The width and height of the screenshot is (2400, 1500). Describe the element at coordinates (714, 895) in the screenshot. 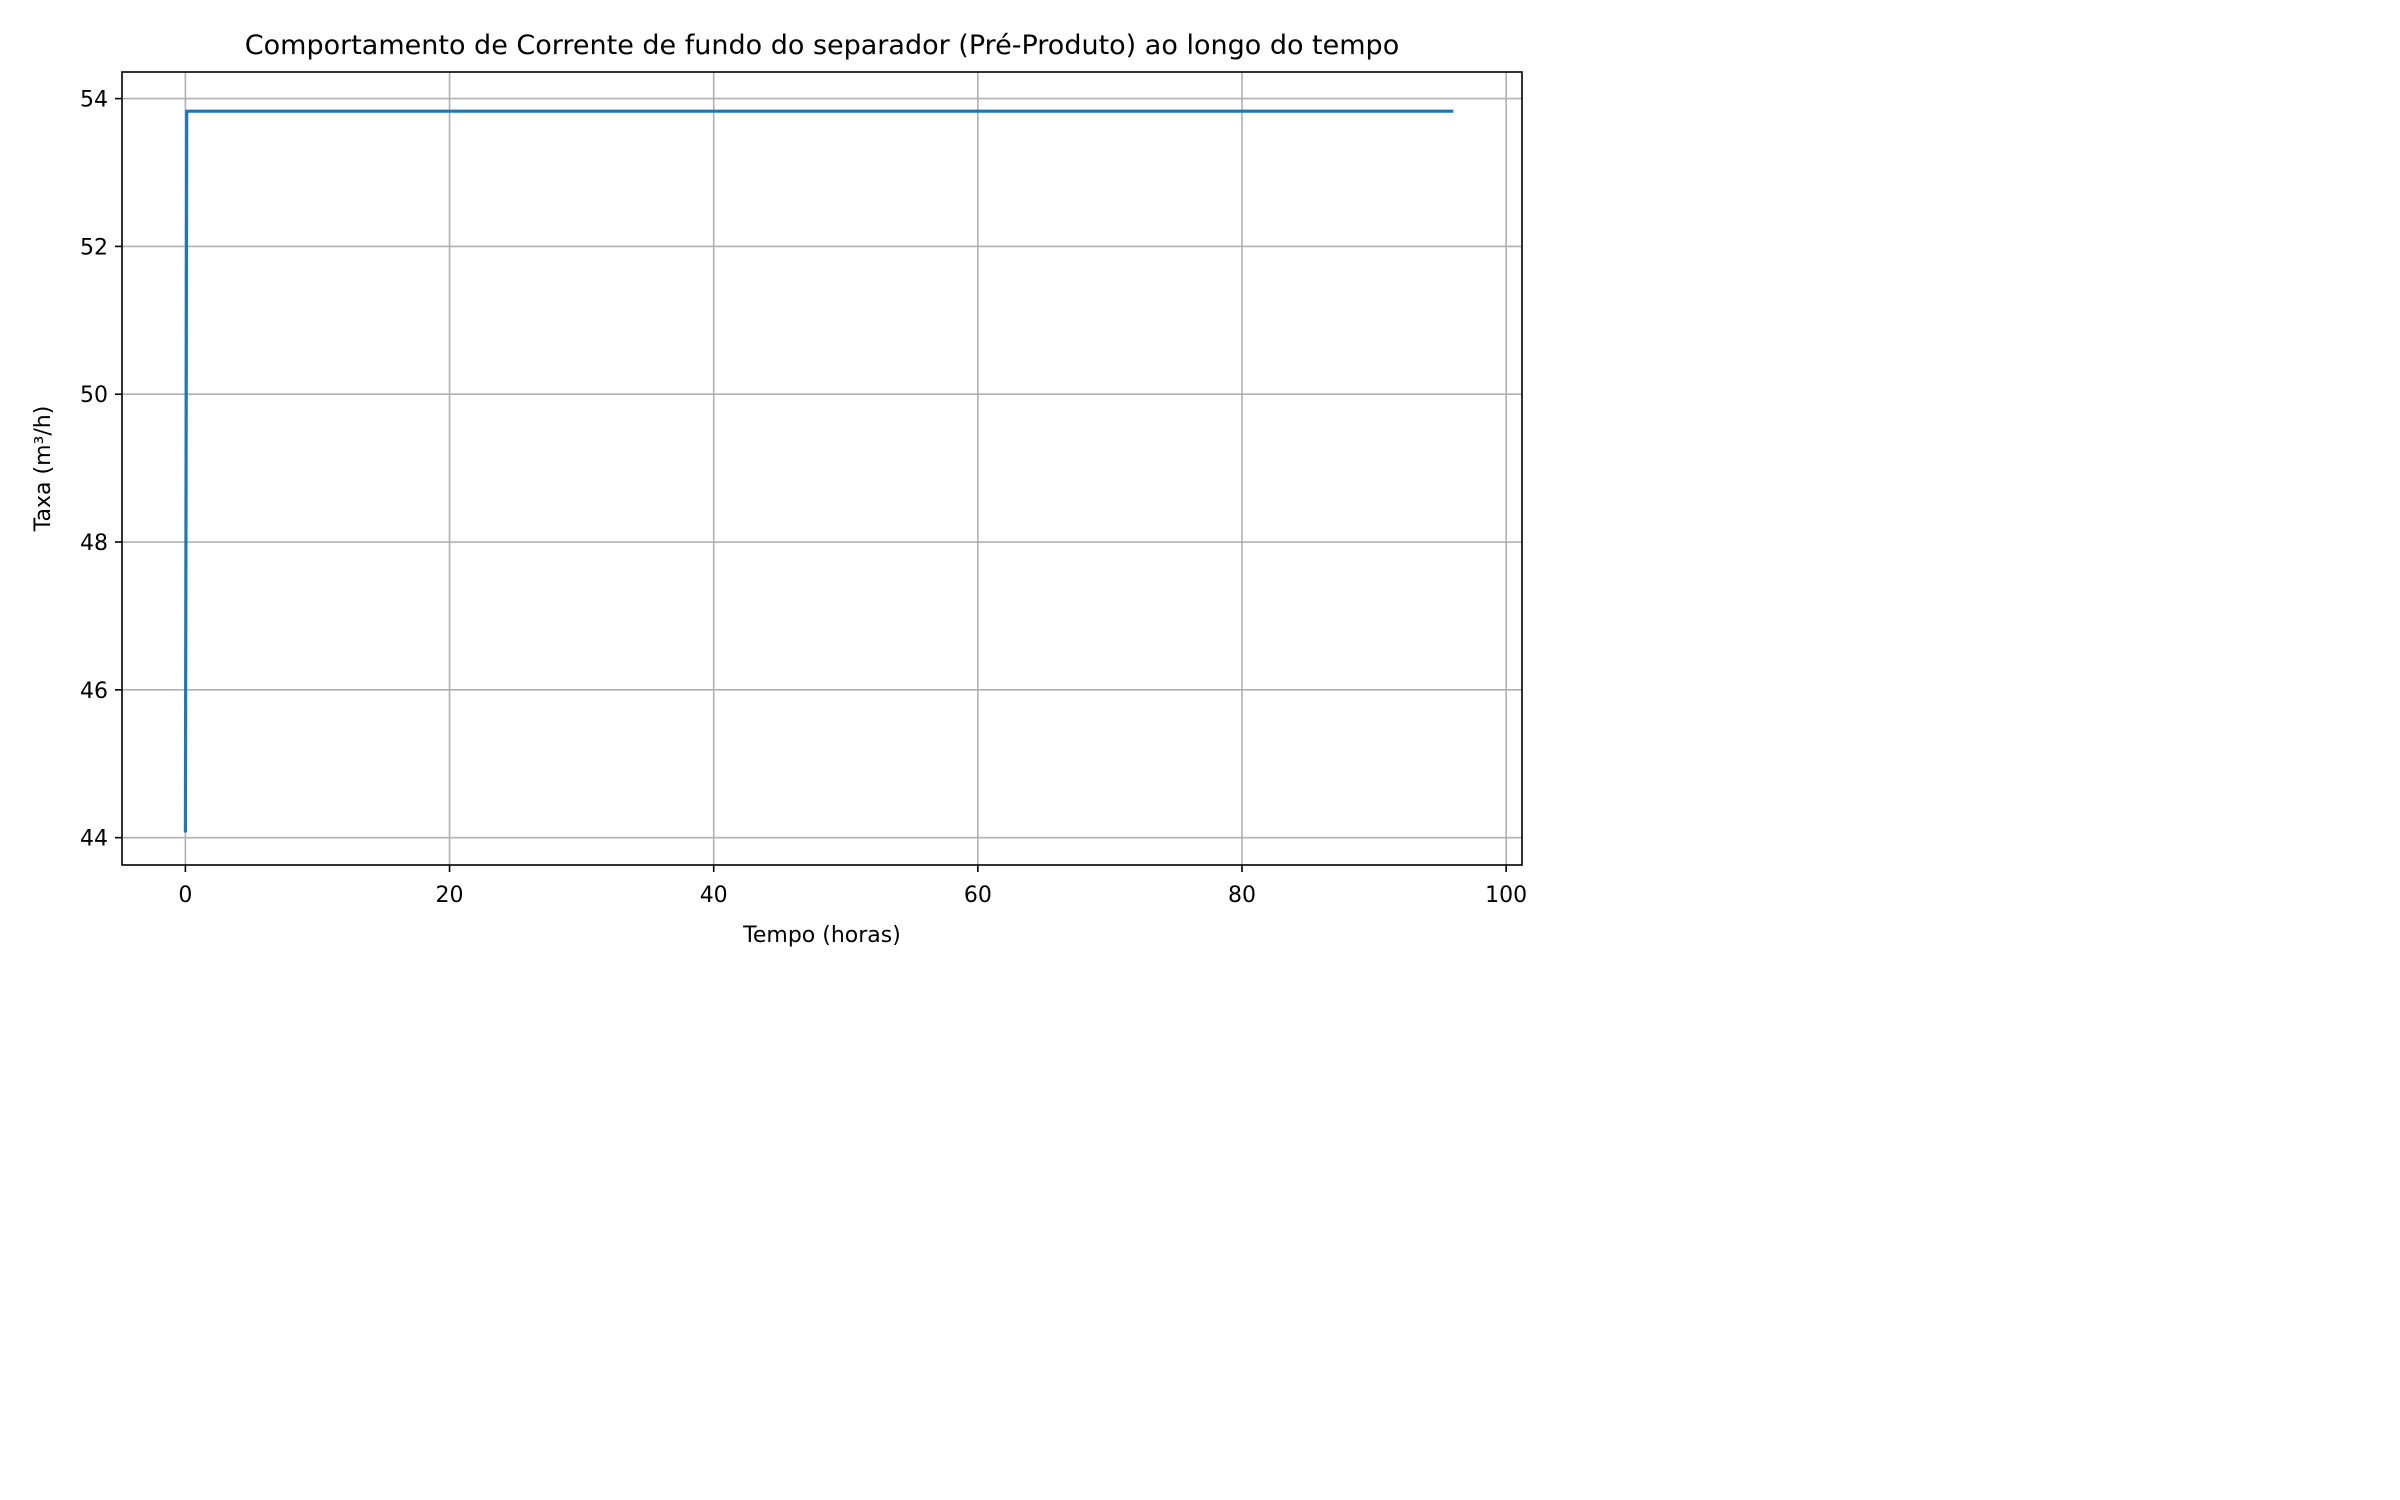

I see `x-tick-label: 40` at that location.